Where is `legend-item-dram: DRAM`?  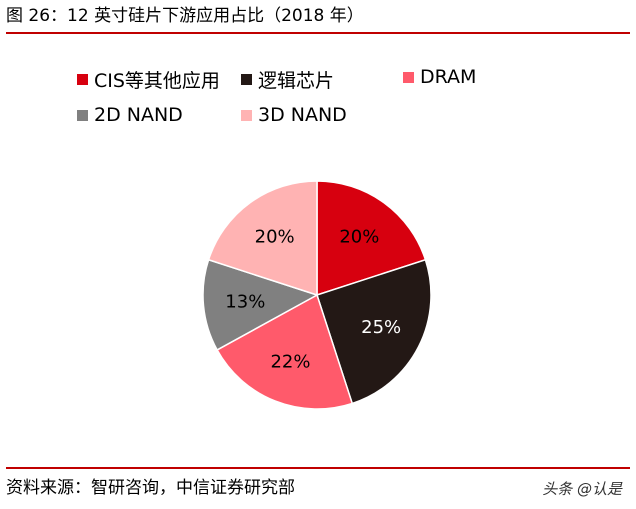 legend-item-dram: DRAM is located at coordinates (439, 77).